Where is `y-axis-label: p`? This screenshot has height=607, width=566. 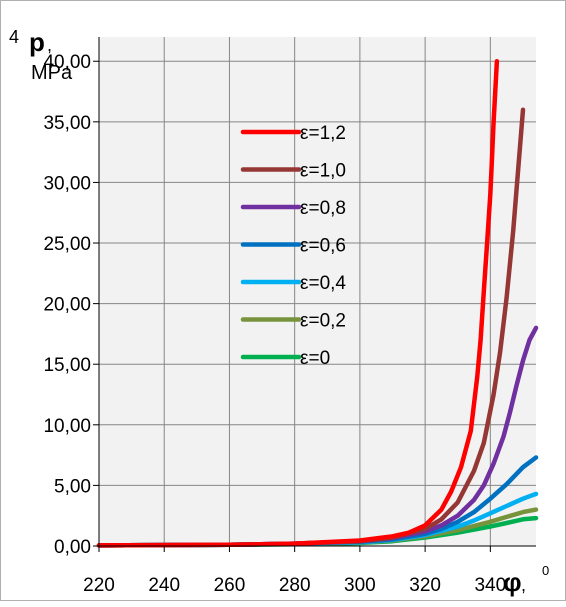
y-axis-label: p is located at coordinates (37, 42).